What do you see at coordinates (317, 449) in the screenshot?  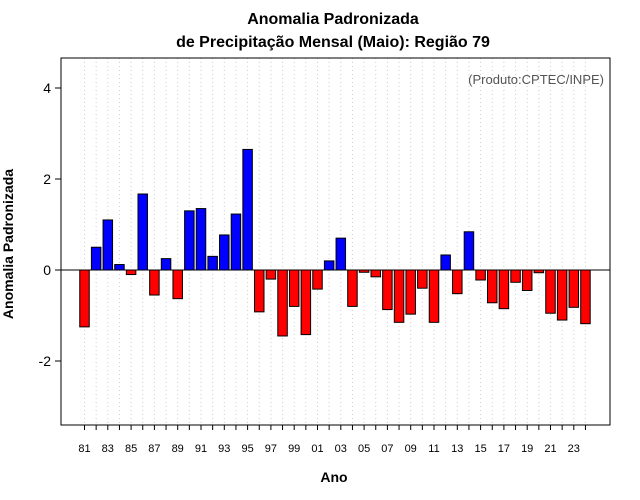 I see `x-tick-label: 01` at bounding box center [317, 449].